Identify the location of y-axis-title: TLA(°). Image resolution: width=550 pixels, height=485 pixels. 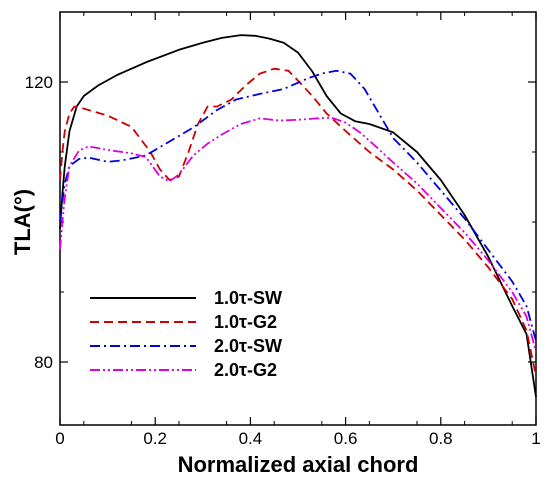
(22, 222).